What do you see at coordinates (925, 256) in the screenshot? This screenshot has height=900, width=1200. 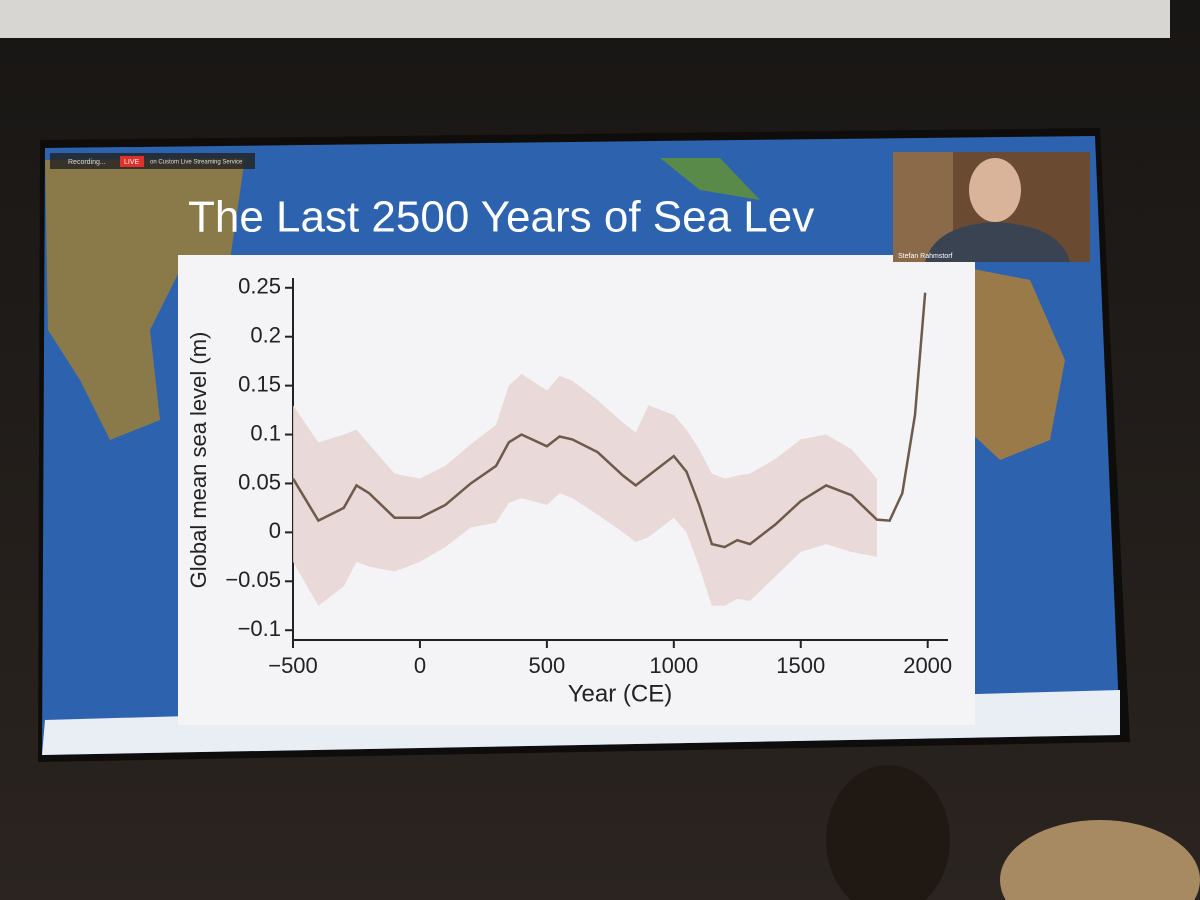 I see `speaker-name: Stefan Rahmstorf` at bounding box center [925, 256].